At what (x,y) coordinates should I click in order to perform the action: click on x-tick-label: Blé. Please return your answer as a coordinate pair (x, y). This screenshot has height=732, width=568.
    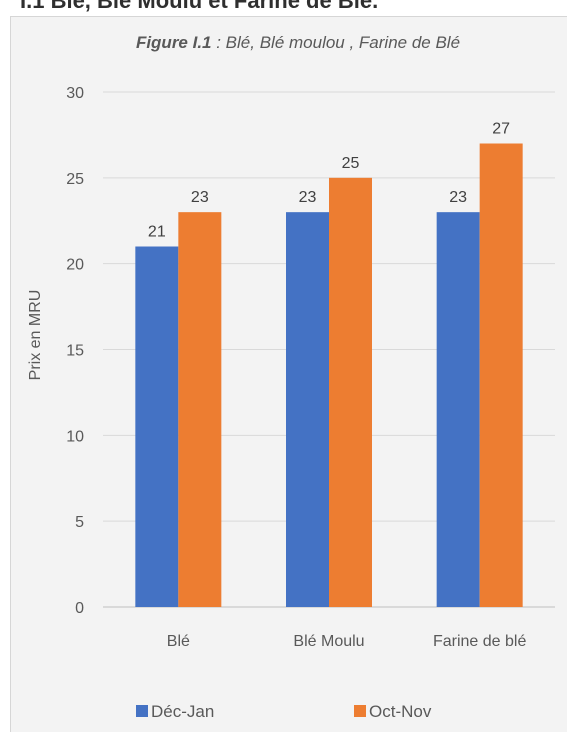
    Looking at the image, I should click on (178, 641).